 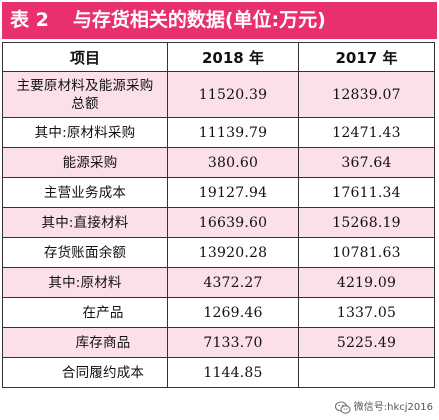 I want to click on watermark-text: 微信号:hkcj2016, so click(x=393, y=407).